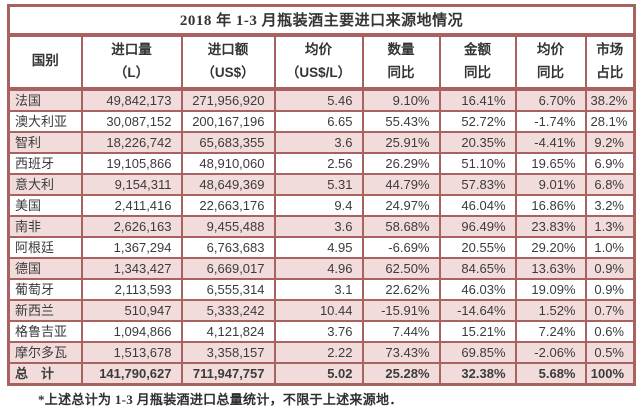  Describe the element at coordinates (45, 247) in the screenshot. I see `cell-country: 阿根廷` at that location.